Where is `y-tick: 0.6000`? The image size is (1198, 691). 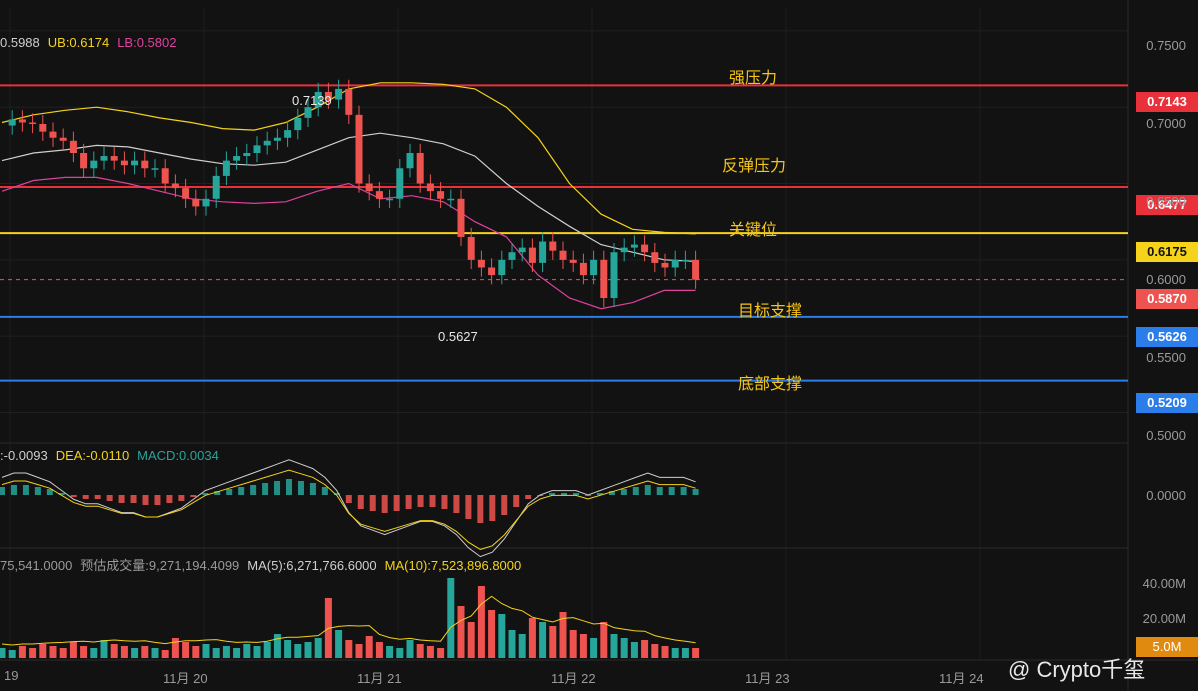 y-tick: 0.6000 is located at coordinates (1166, 279).